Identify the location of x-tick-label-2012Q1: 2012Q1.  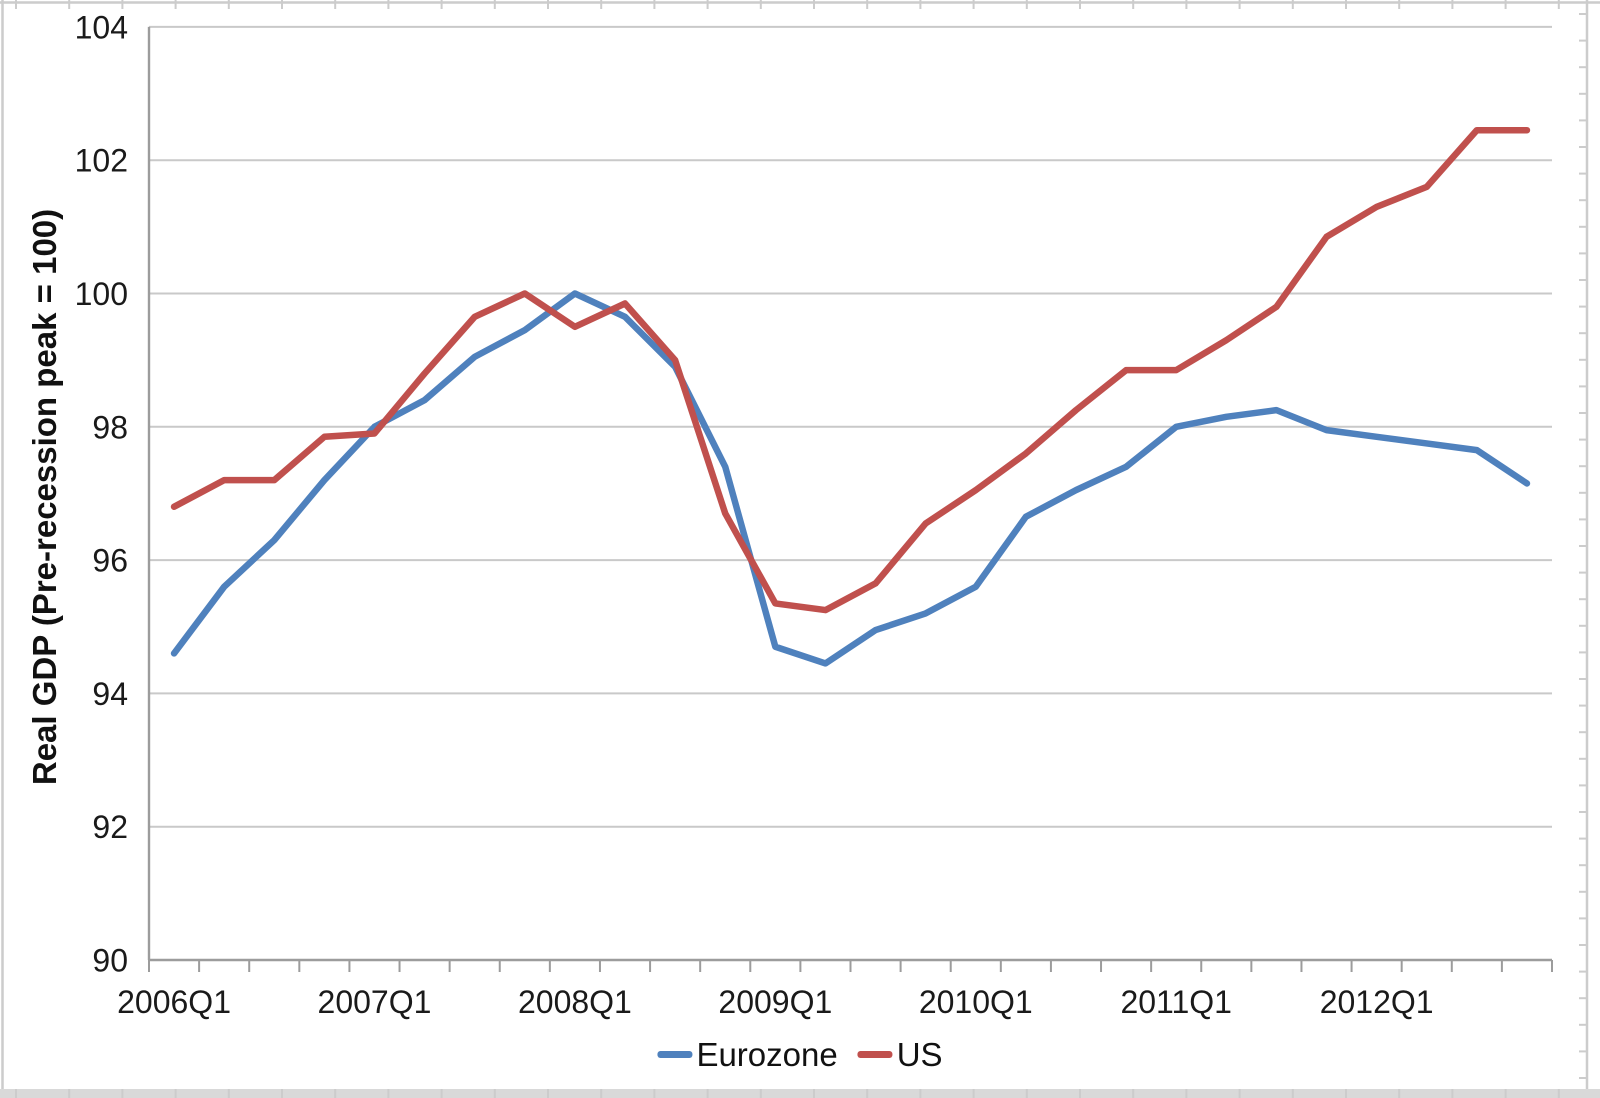
(1377, 1002).